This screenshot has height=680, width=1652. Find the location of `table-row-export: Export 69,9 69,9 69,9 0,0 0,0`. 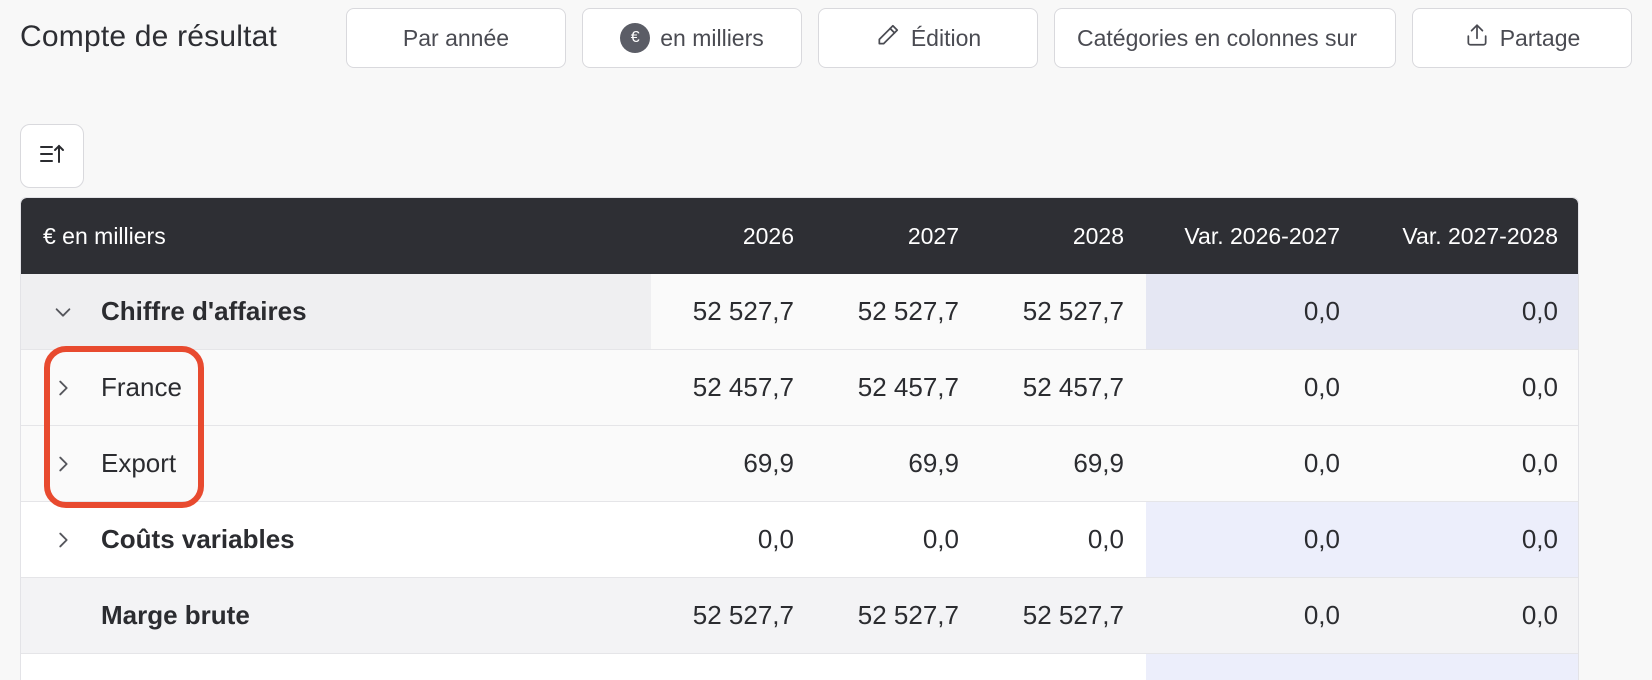

table-row-export: Export 69,9 69,9 69,9 0,0 0,0 is located at coordinates (799, 464).